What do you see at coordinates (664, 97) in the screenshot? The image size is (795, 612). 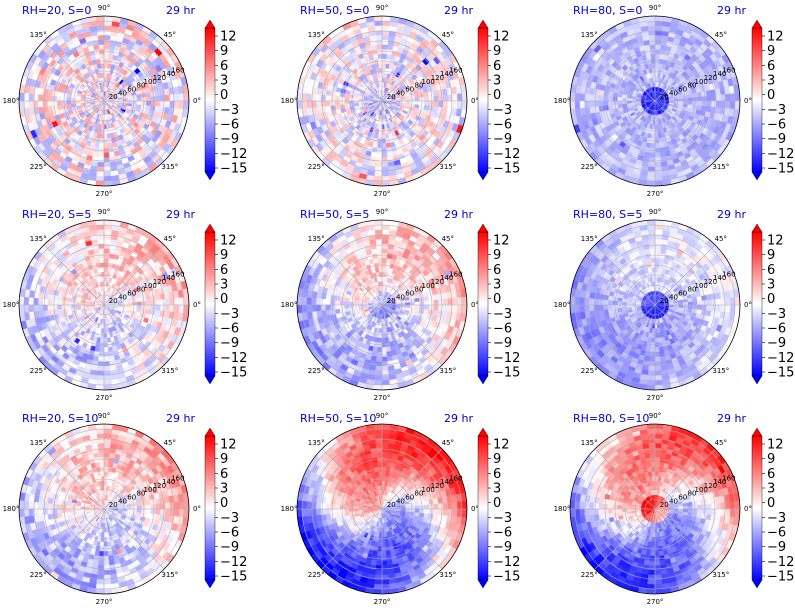 I see `radial-tick-label: 20` at bounding box center [664, 97].